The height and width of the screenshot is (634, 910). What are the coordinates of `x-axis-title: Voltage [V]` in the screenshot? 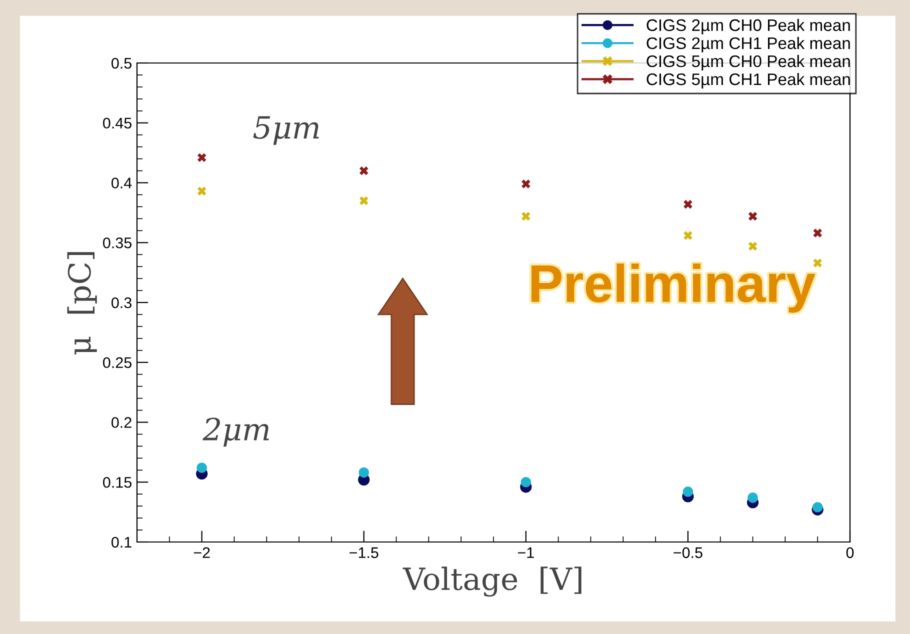 It's located at (492, 581).